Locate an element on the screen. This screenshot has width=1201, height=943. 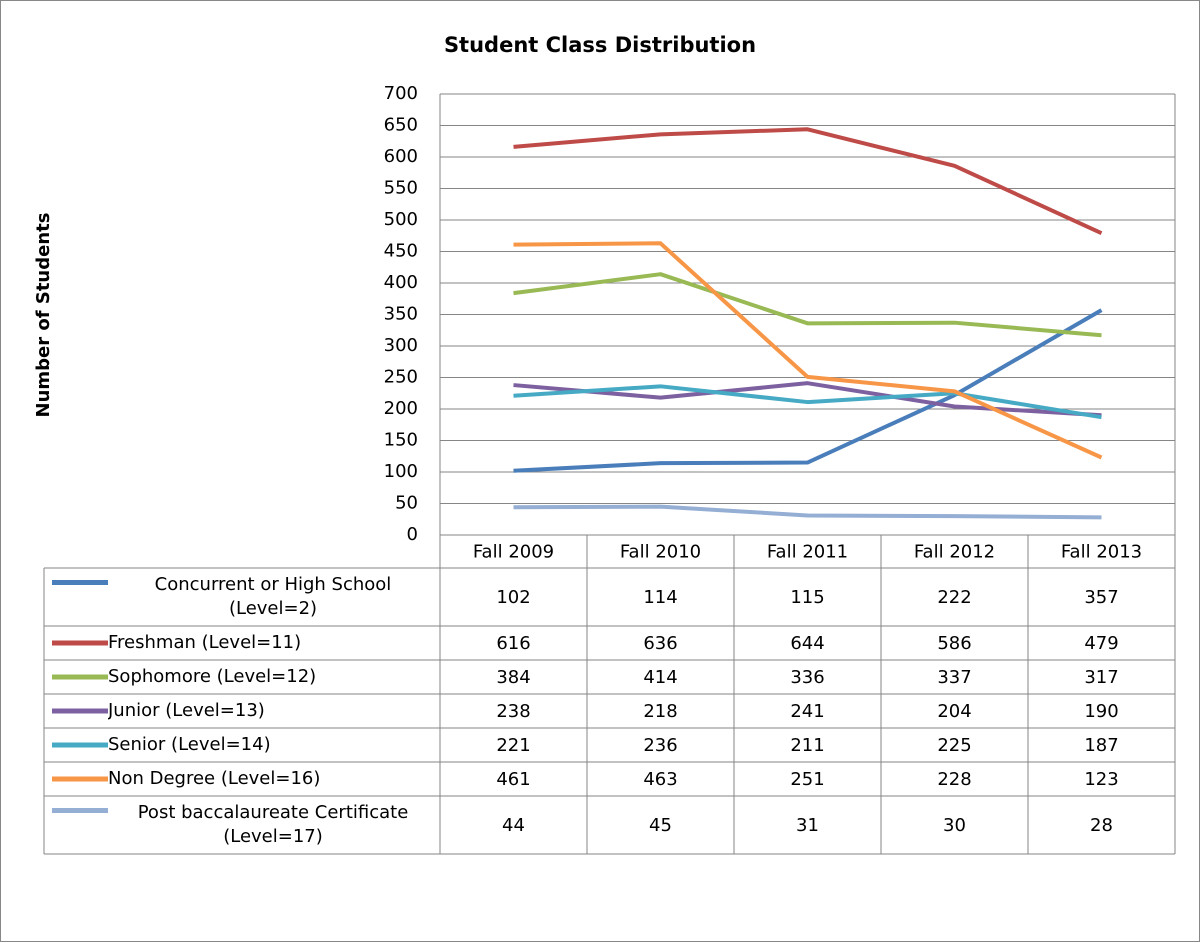
table-value: 44 is located at coordinates (513, 825).